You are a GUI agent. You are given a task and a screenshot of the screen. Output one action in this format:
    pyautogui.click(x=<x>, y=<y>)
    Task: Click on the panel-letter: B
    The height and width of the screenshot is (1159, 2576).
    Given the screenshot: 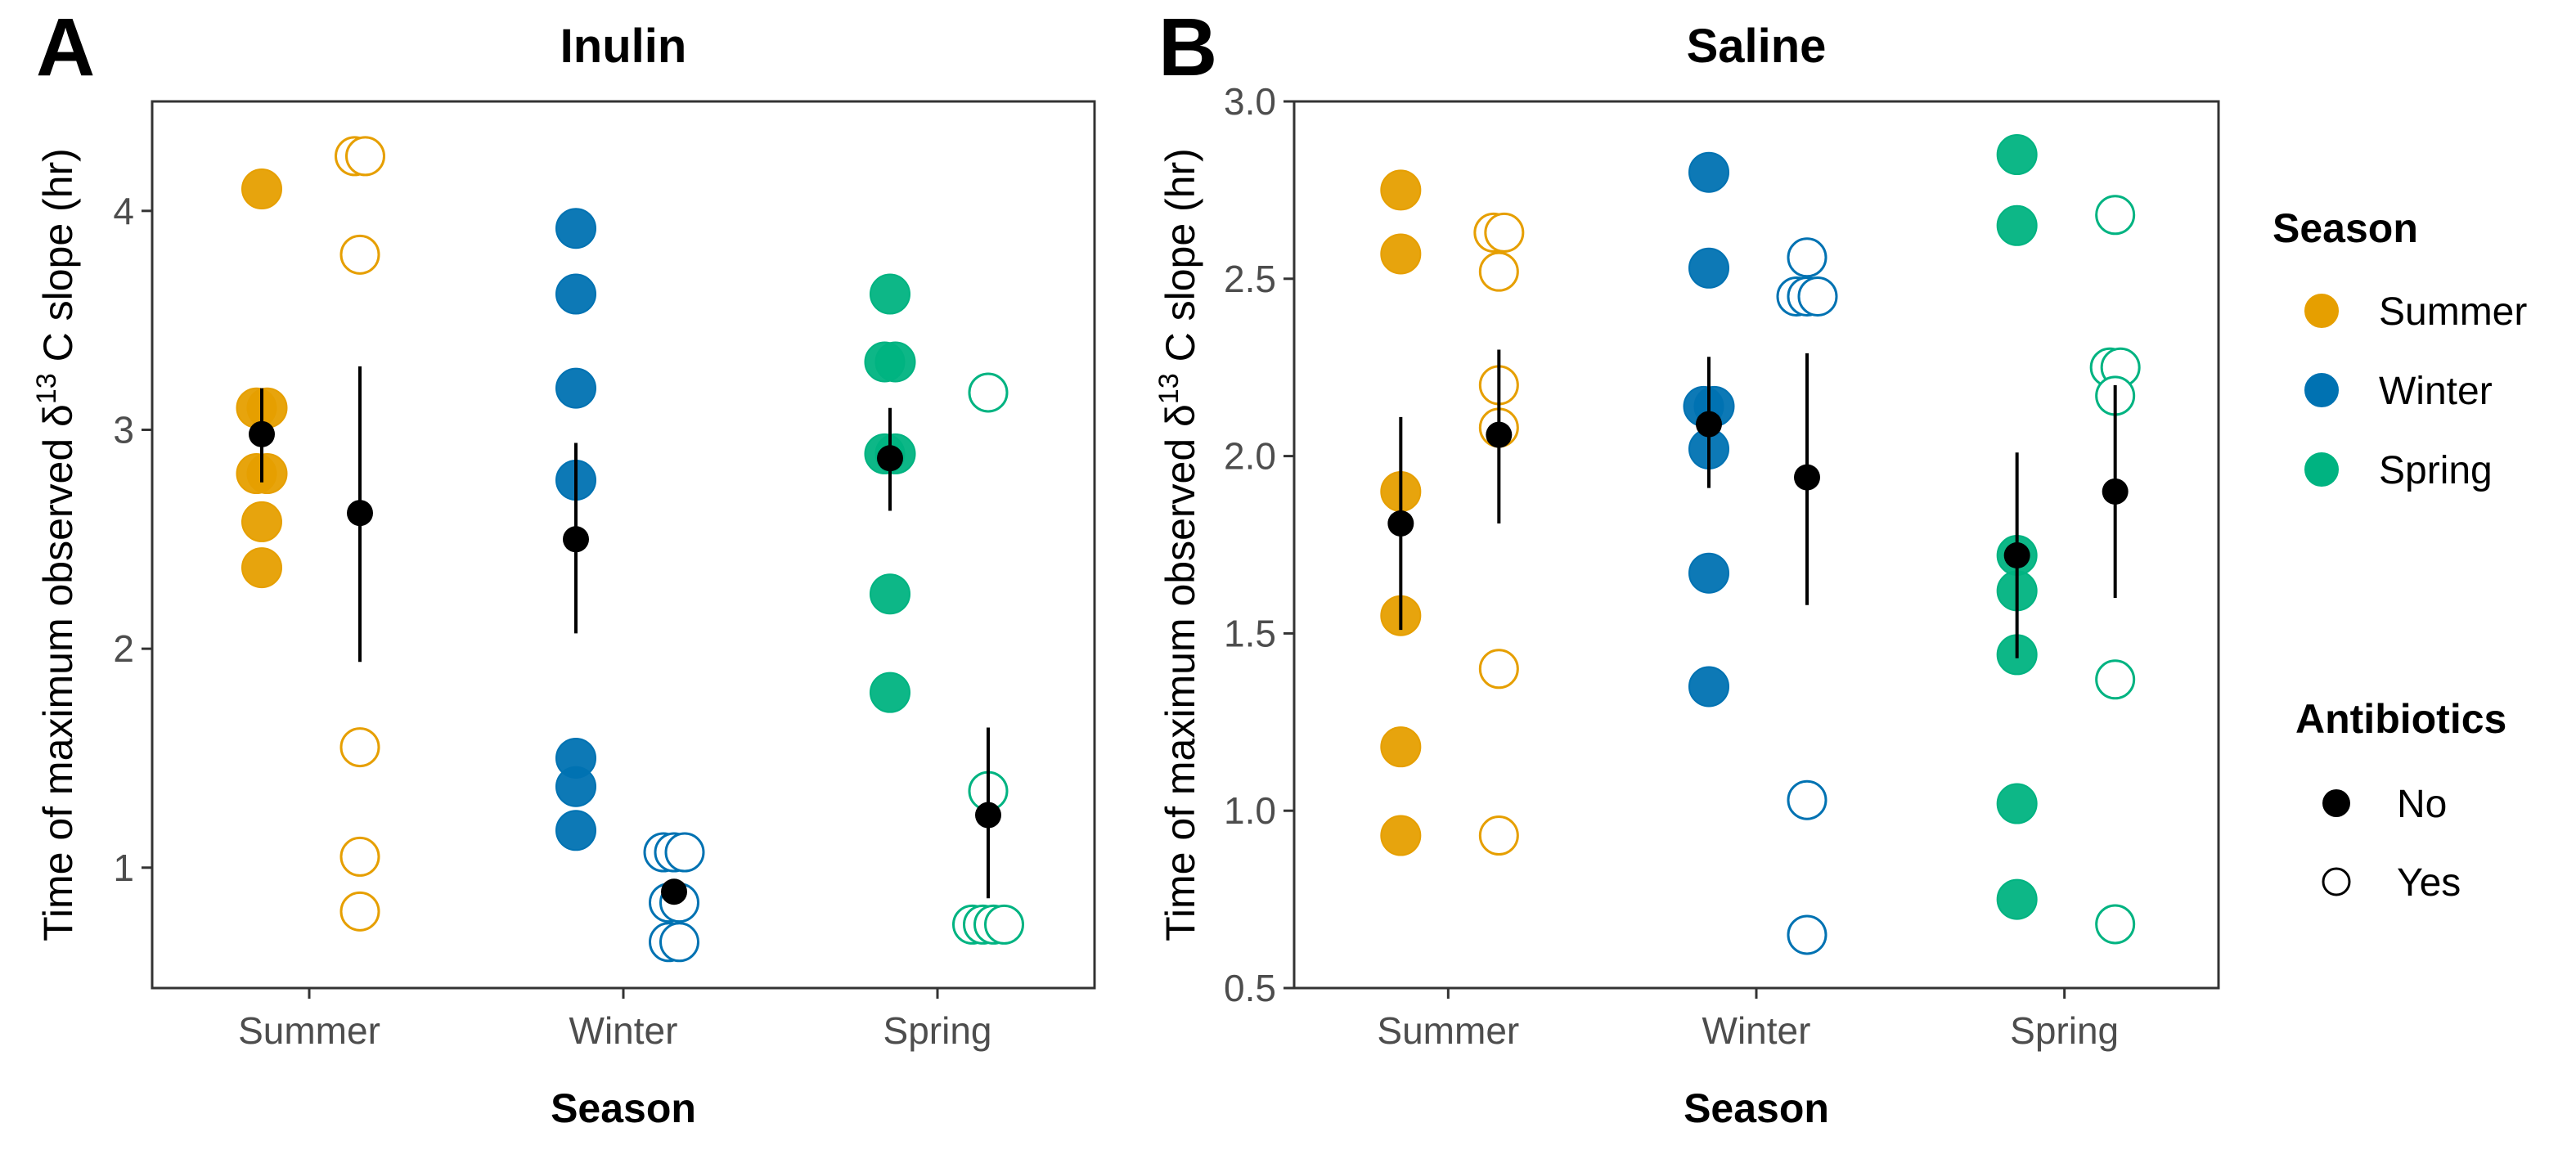 What is the action you would take?
    pyautogui.click(x=1188, y=47)
    